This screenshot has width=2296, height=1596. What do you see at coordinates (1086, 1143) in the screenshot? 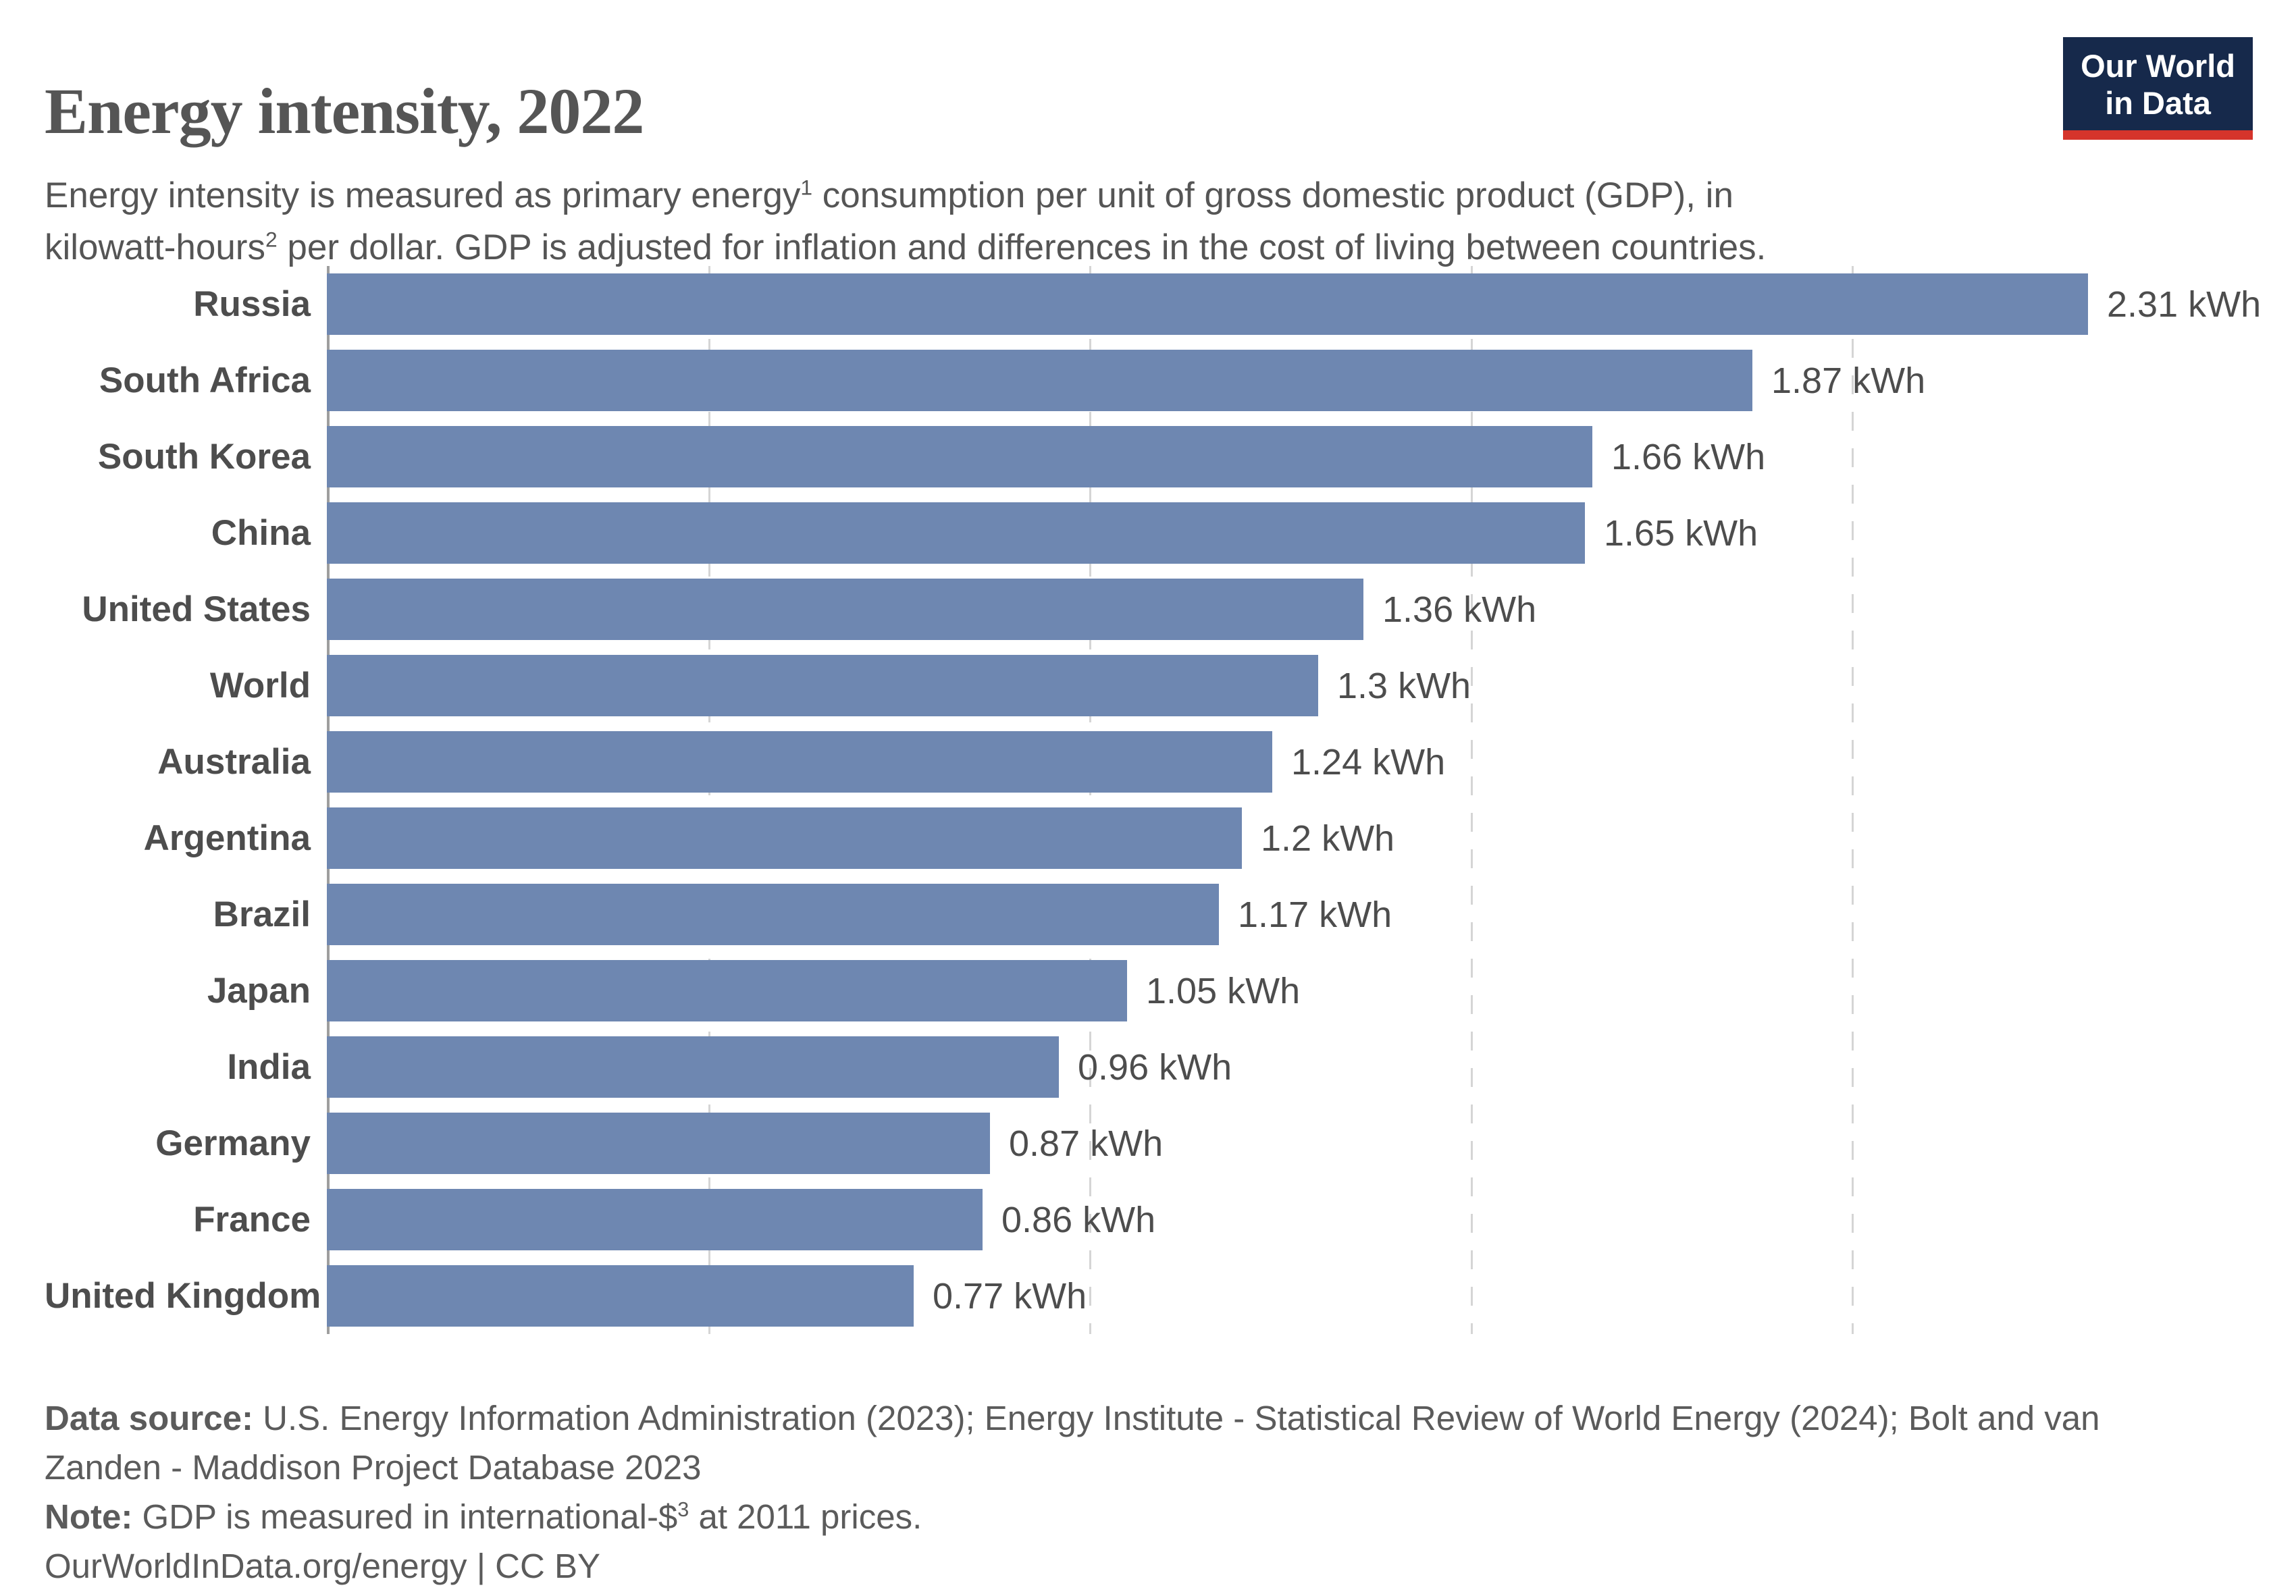
I see `value-label: 0.87 kWh` at bounding box center [1086, 1143].